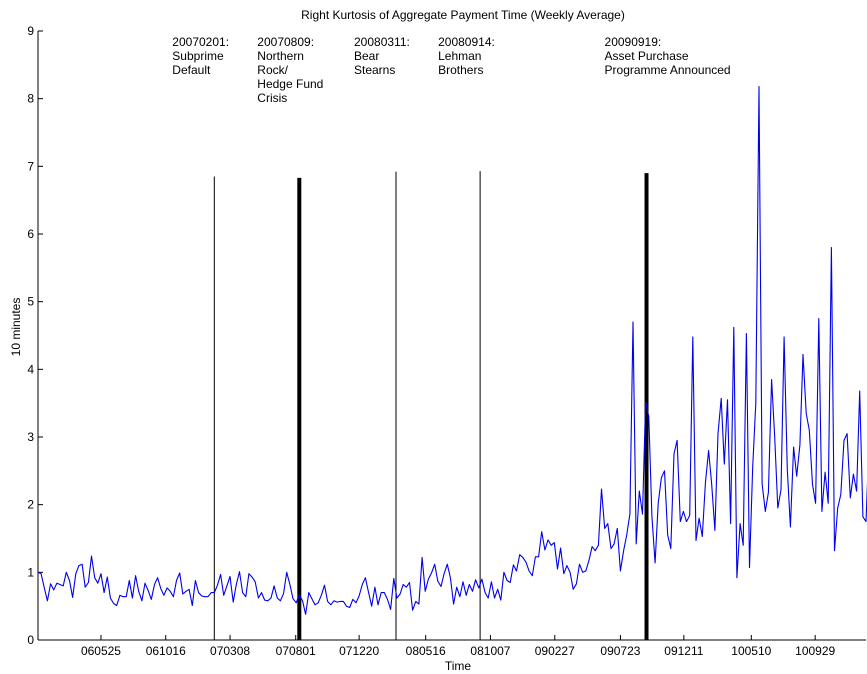 This screenshot has width=867, height=674. I want to click on event-annotation: Stearns, so click(374, 70).